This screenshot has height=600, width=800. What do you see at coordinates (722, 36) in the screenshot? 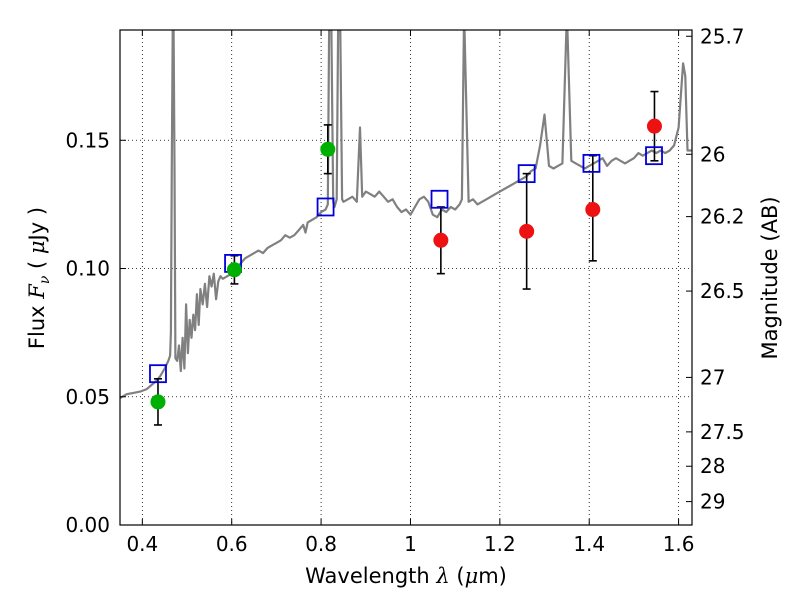
I see `y2-tick-label: 25.7` at bounding box center [722, 36].